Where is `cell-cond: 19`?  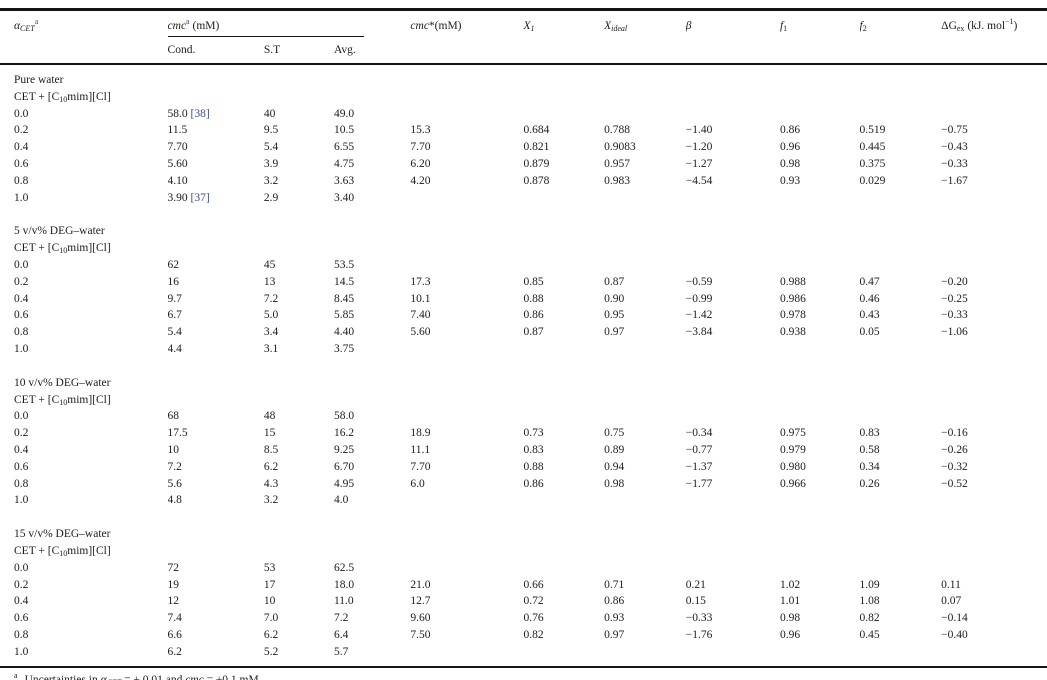
cell-cond: 19 is located at coordinates (173, 584).